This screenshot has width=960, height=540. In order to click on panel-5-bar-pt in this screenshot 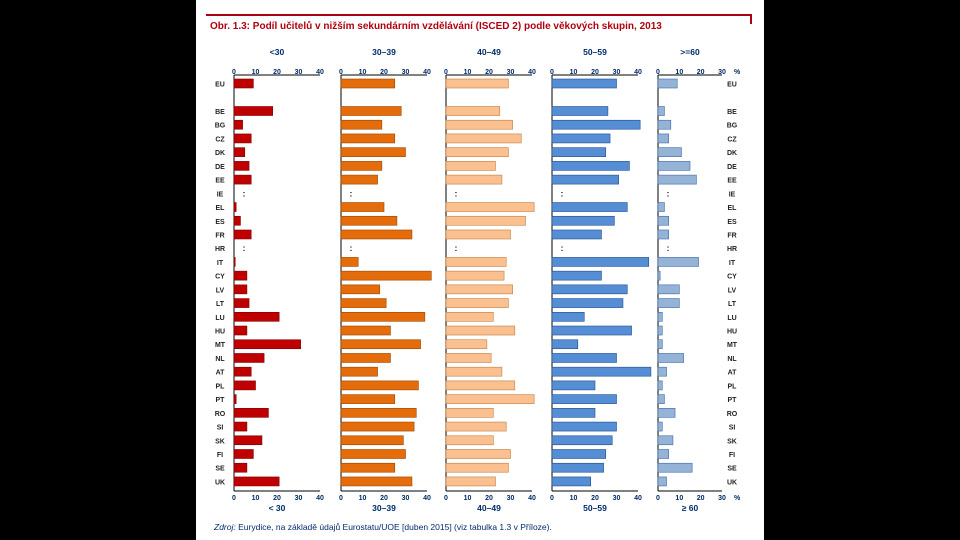, I will do `click(661, 399)`.